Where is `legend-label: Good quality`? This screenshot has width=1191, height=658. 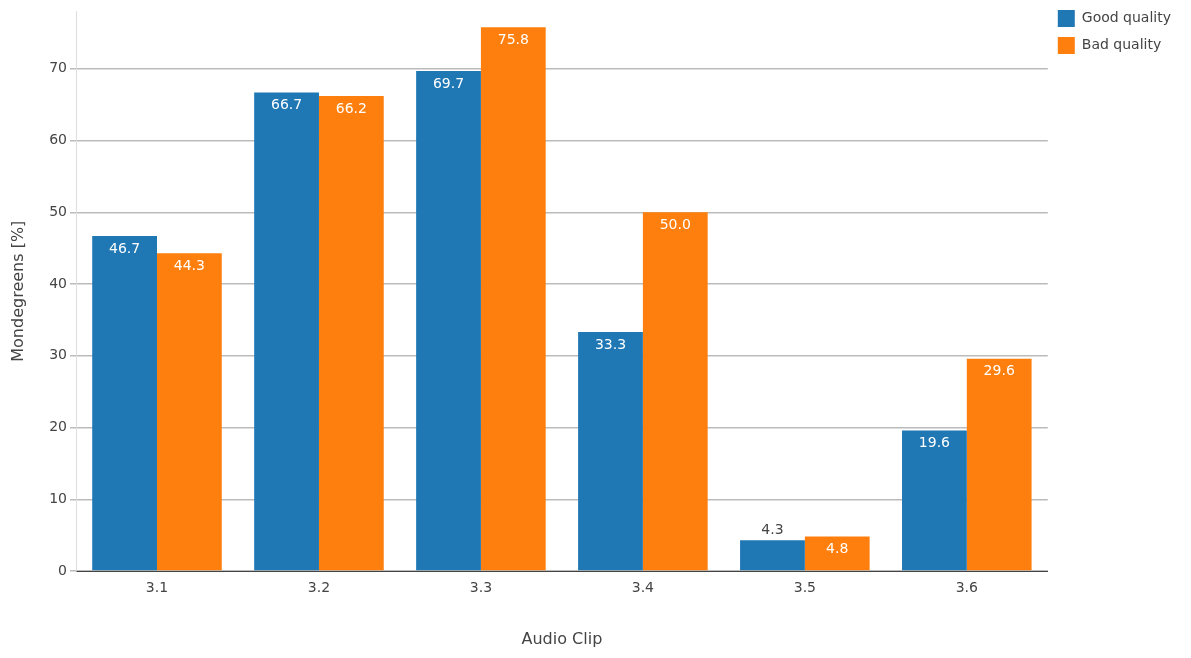 legend-label: Good quality is located at coordinates (1126, 17).